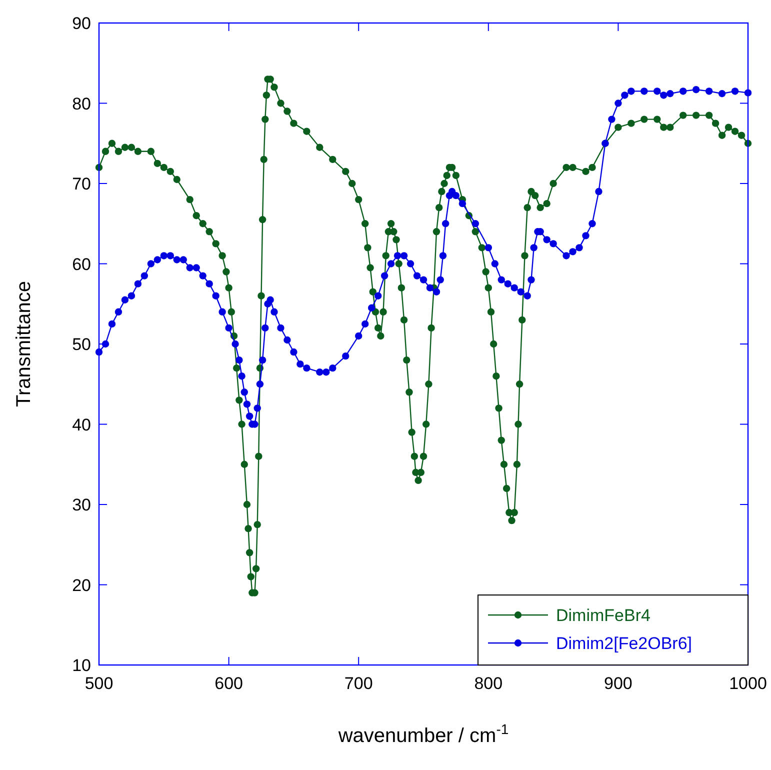 Image resolution: width=771 pixels, height=770 pixels. What do you see at coordinates (81, 264) in the screenshot?
I see `y-tick-label: 60` at bounding box center [81, 264].